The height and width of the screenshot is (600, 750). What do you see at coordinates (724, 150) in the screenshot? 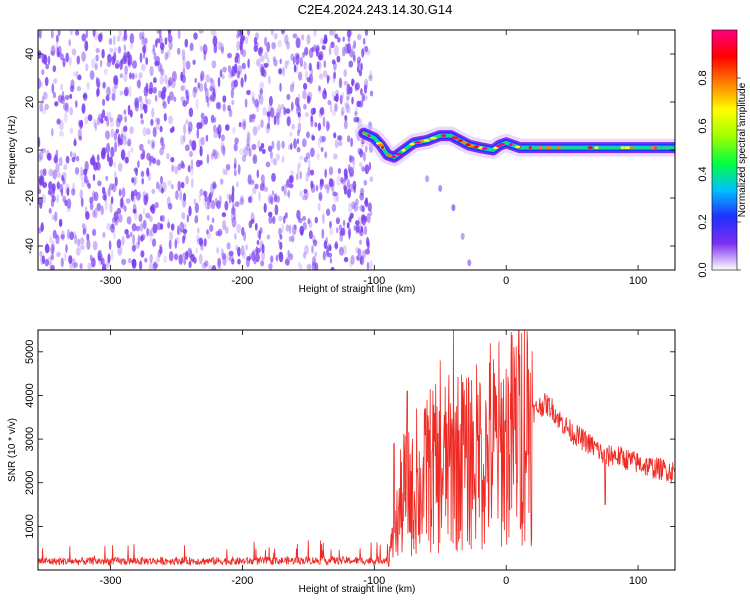
I see `colorbar-gradient` at bounding box center [724, 150].